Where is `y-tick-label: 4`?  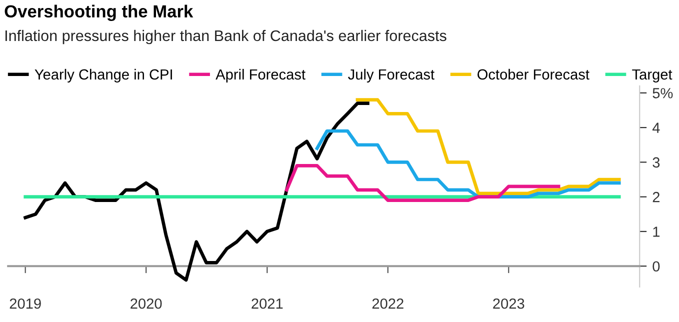 y-tick-label: 4 is located at coordinates (656, 127).